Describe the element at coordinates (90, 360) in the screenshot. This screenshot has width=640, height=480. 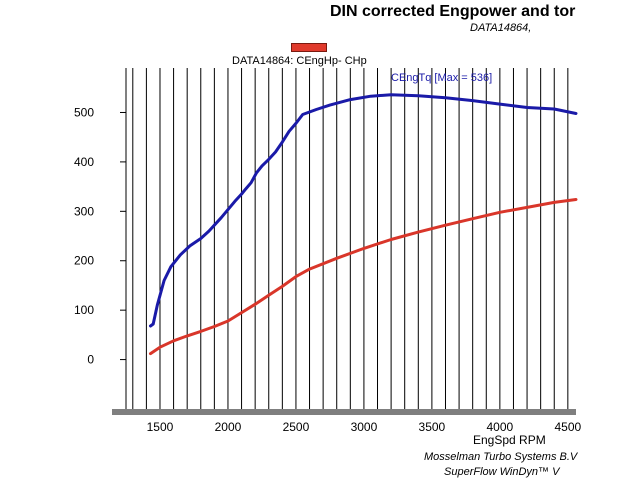
I see `y-tick-label: 0` at that location.